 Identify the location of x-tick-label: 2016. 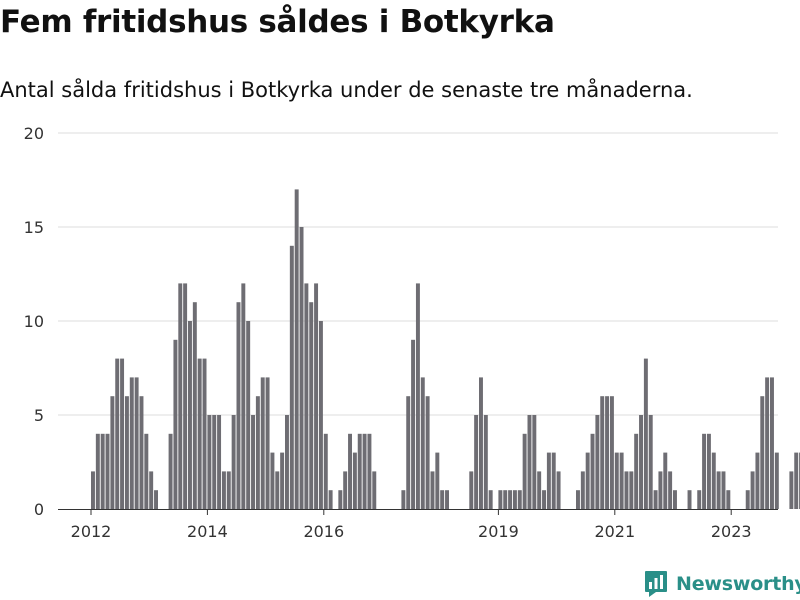
(323, 531).